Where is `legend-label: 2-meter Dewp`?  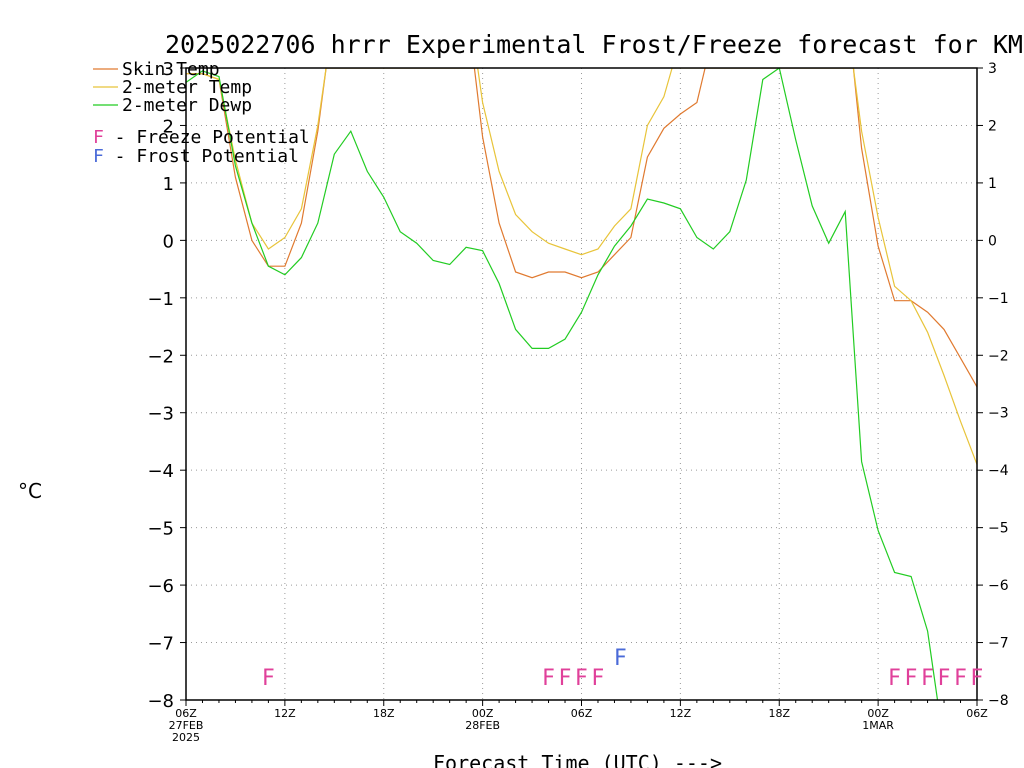
legend-label: 2-meter Dewp is located at coordinates (187, 105).